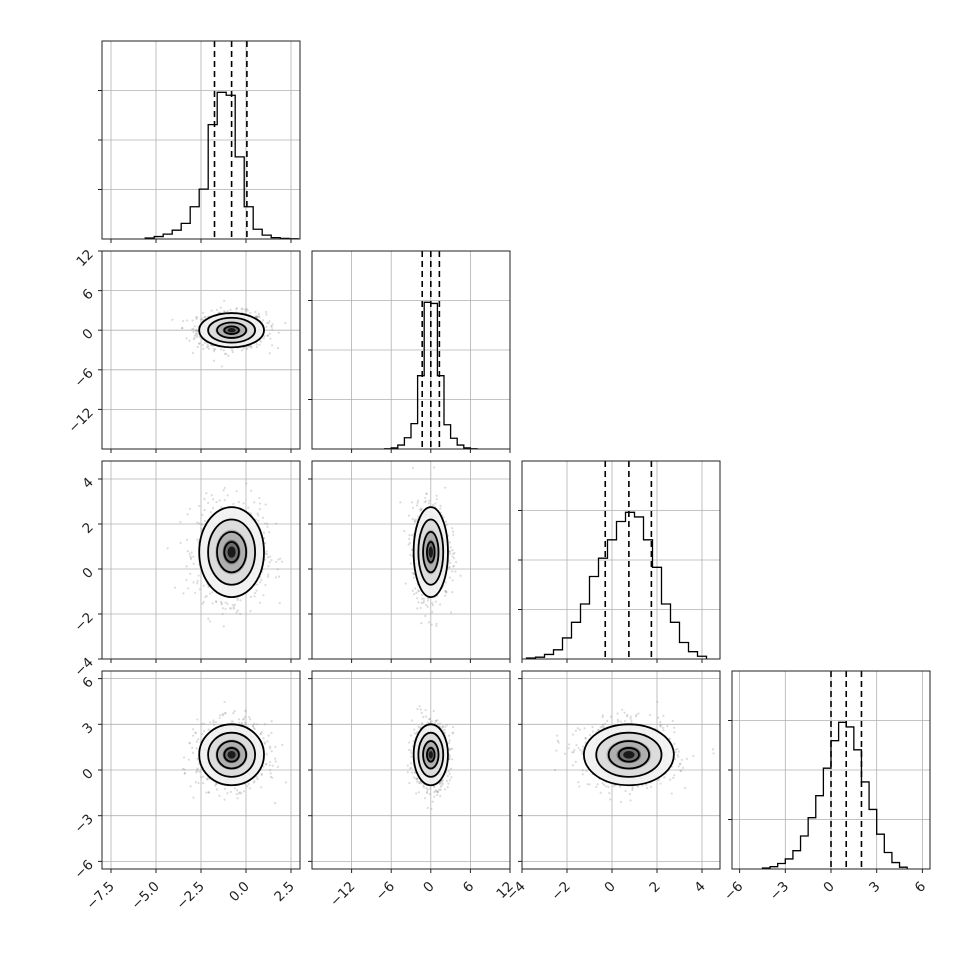 Image resolution: width=970 pixels, height=970 pixels. Describe the element at coordinates (87, 774) in the screenshot. I see `y-tick-label: 0` at that location.